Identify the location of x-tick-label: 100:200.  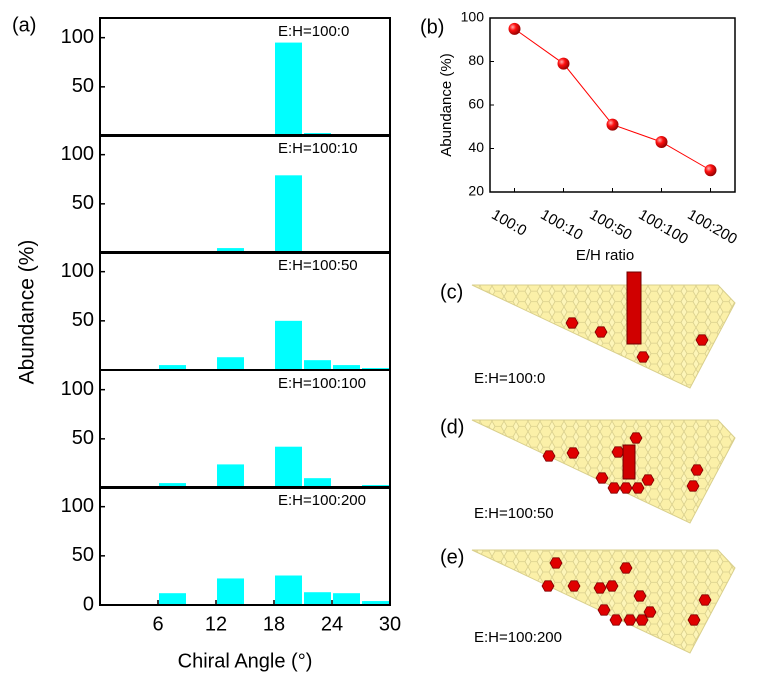
(712, 227).